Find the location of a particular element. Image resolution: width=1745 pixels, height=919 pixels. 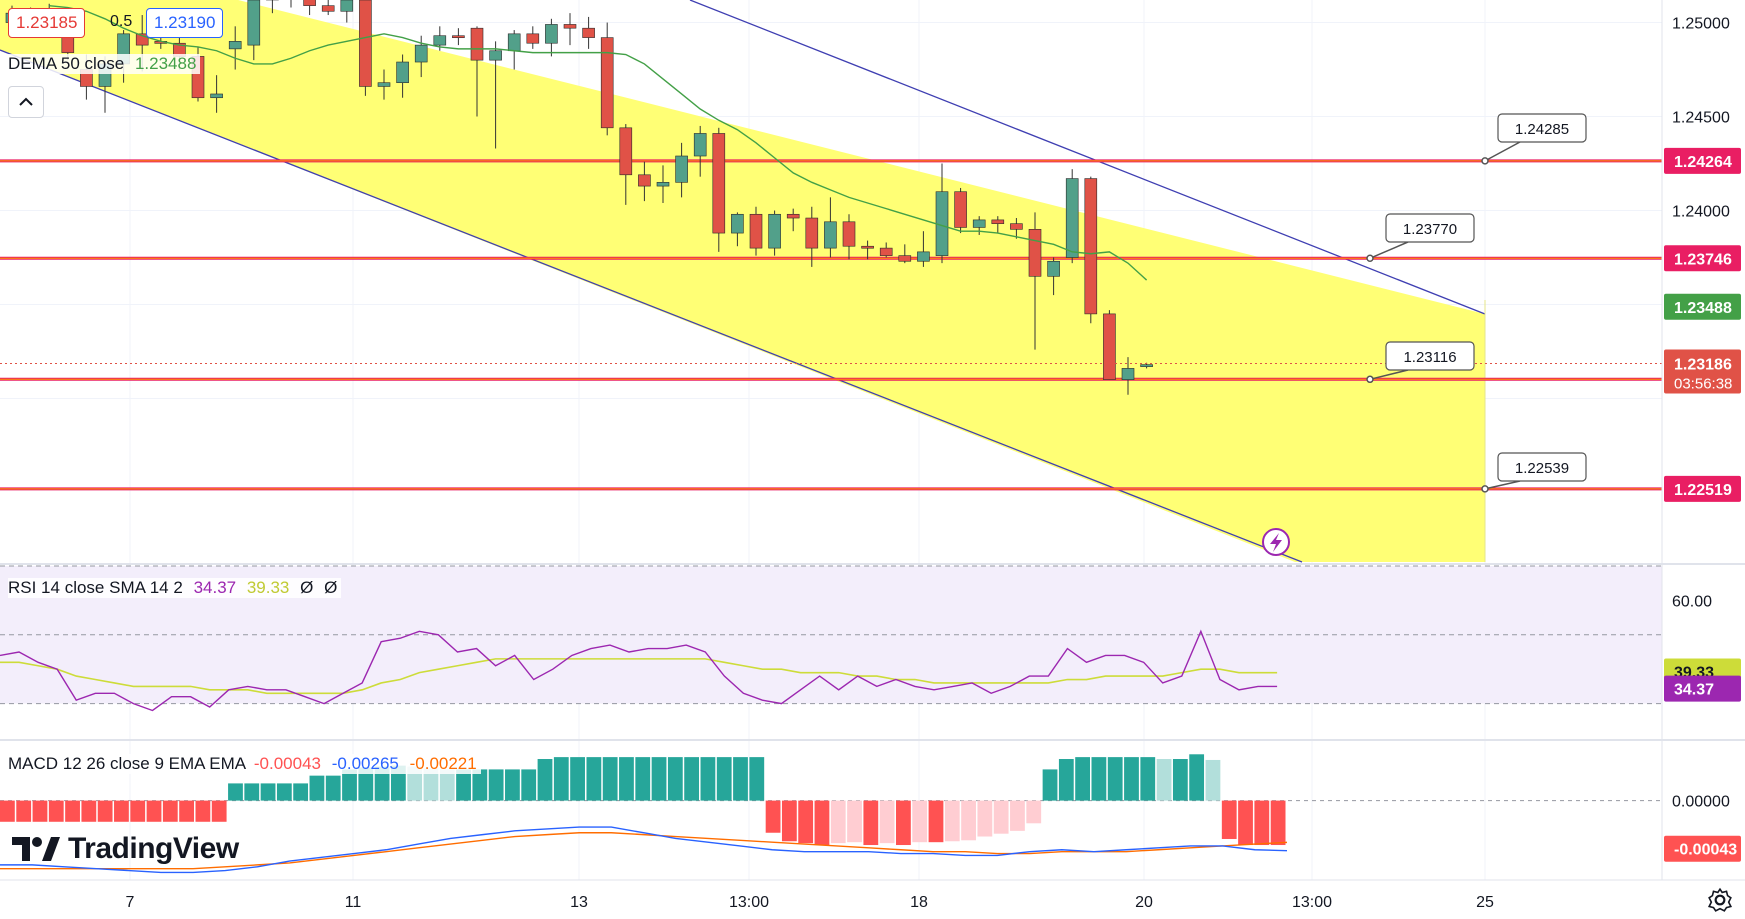

level-axis-label: 1.24264 is located at coordinates (1703, 162).